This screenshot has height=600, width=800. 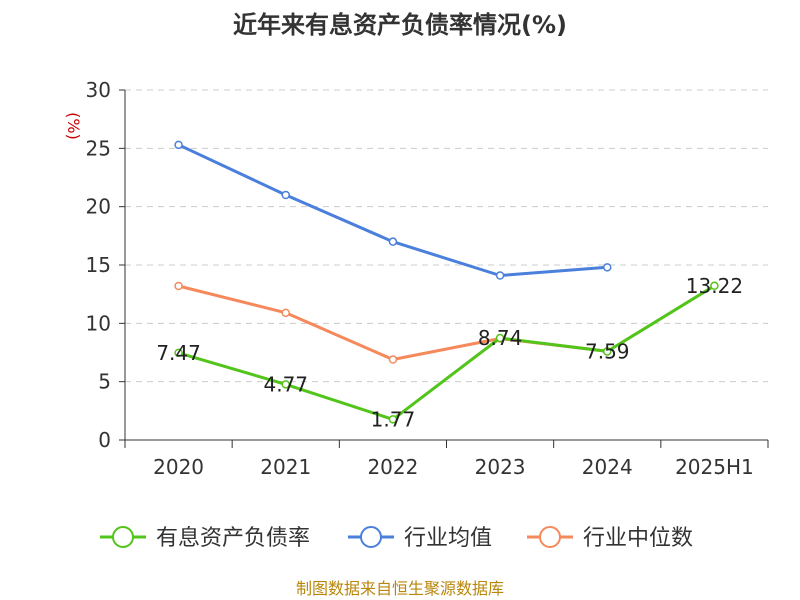 What do you see at coordinates (104, 440) in the screenshot?
I see `y-tick-label: 0` at bounding box center [104, 440].